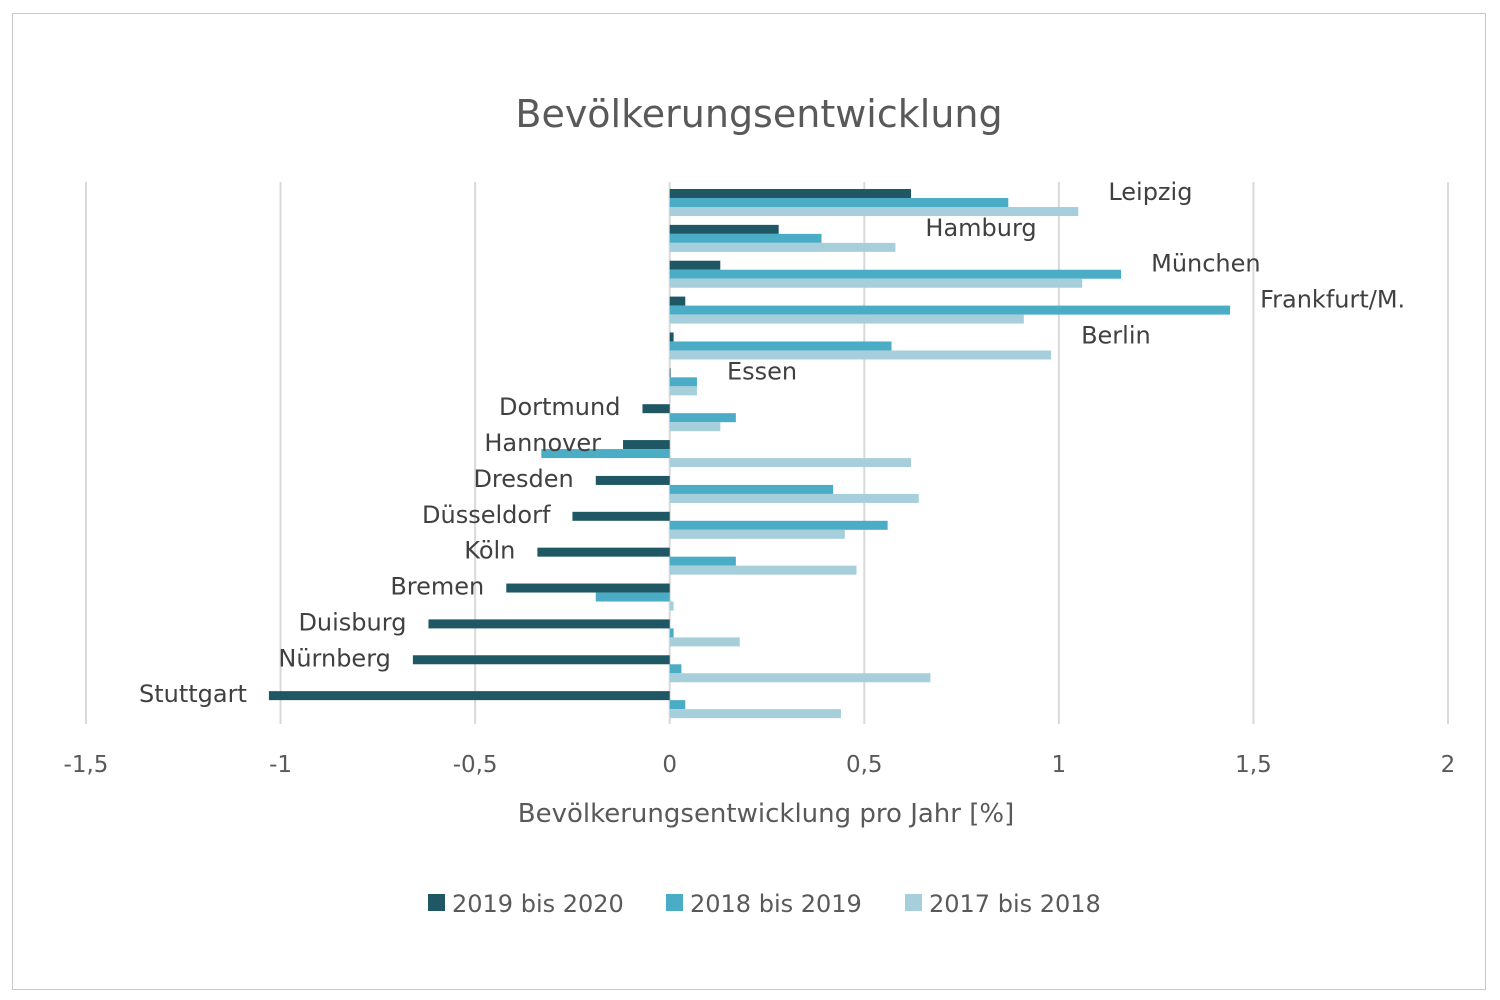 Image resolution: width=1500 pixels, height=1000 pixels. I want to click on x-tick-label: 1,5, so click(1253, 765).